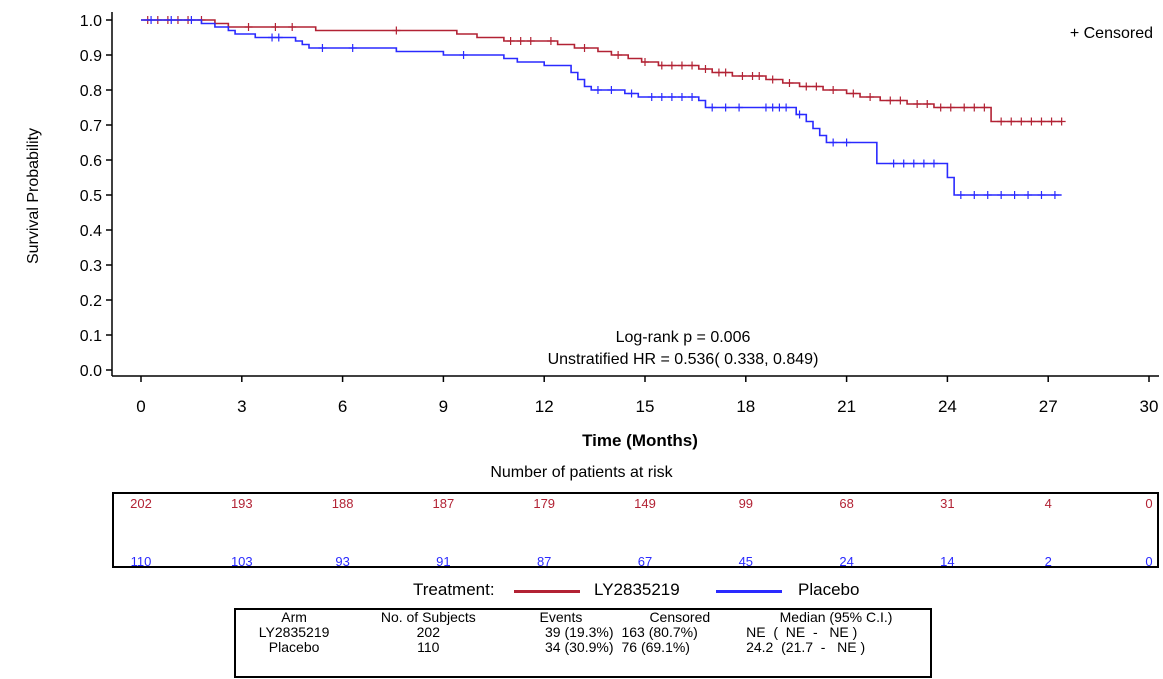 Image resolution: width=1163 pixels, height=679 pixels. I want to click on risk-count: 103, so click(241, 561).